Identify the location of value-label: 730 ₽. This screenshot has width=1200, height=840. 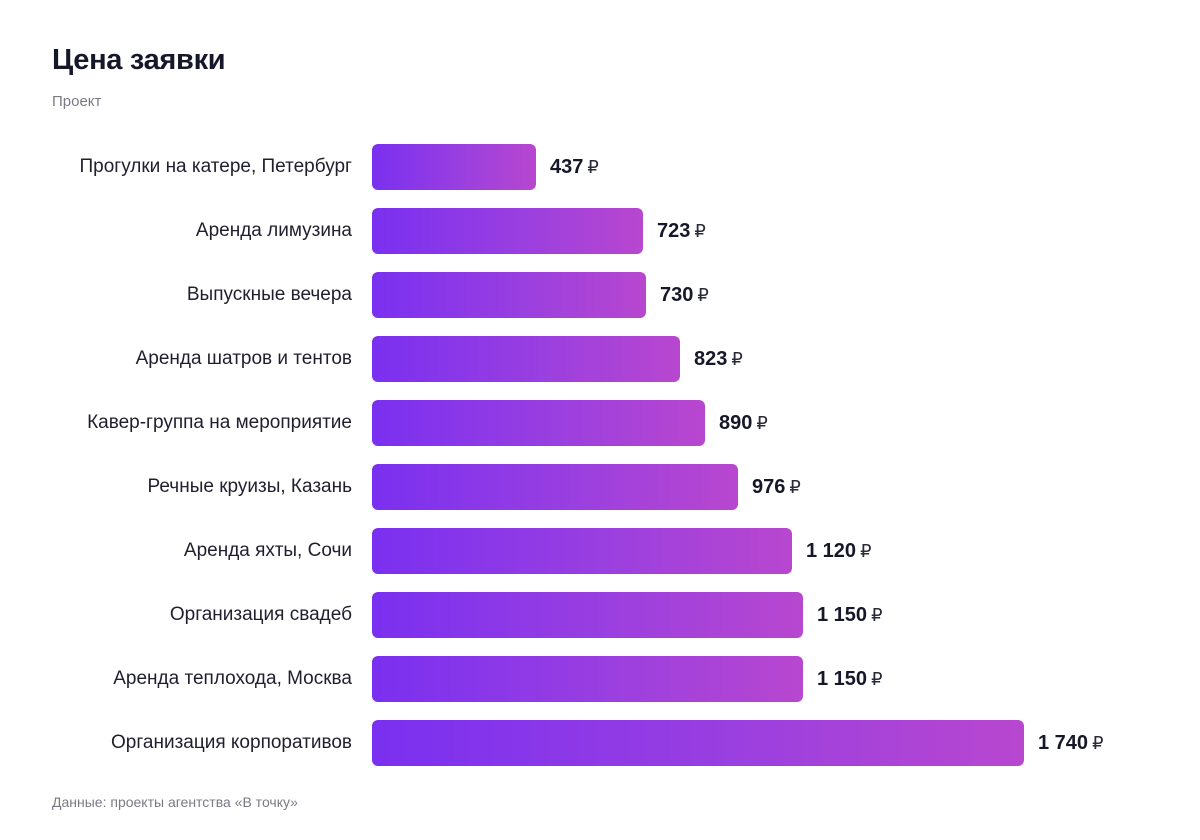
(684, 295).